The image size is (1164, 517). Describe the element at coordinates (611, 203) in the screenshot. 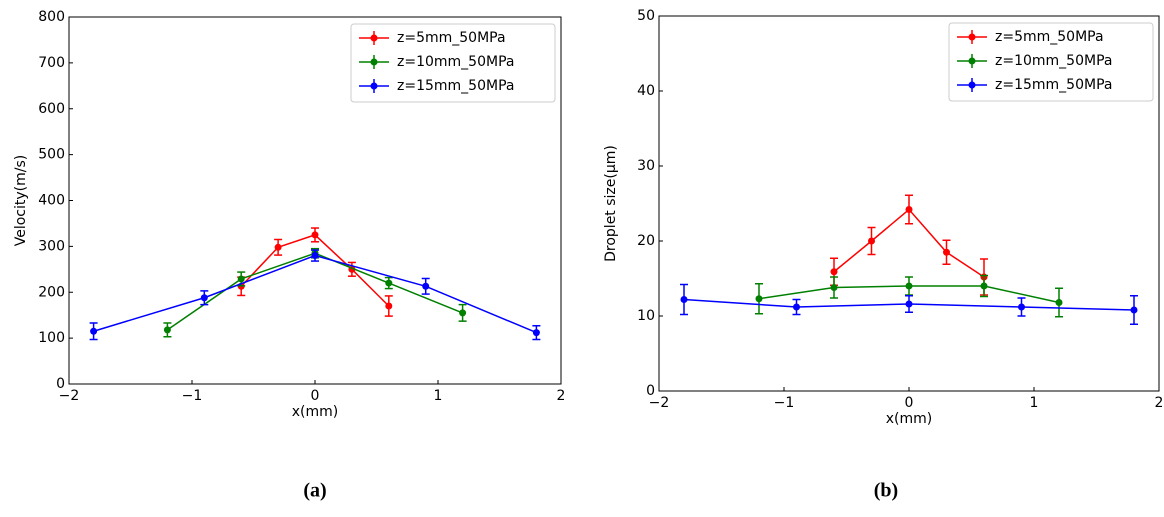

I see `y-axis-label: Droplet size(μm)` at that location.